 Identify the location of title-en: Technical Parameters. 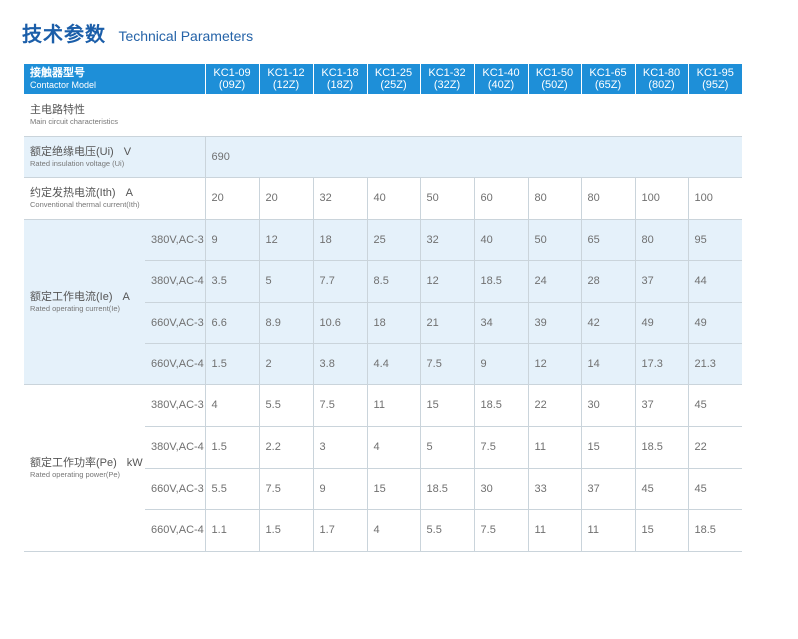
(186, 36).